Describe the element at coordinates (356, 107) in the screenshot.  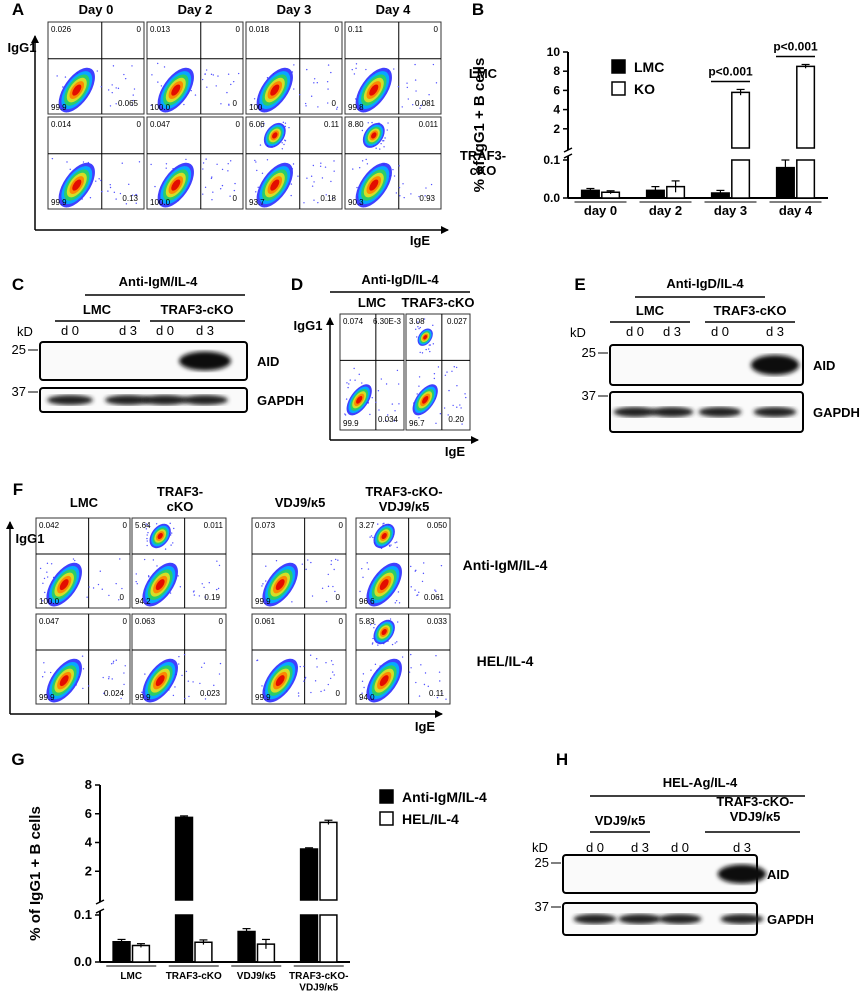
I see `quadrant-percent: 99.8` at that location.